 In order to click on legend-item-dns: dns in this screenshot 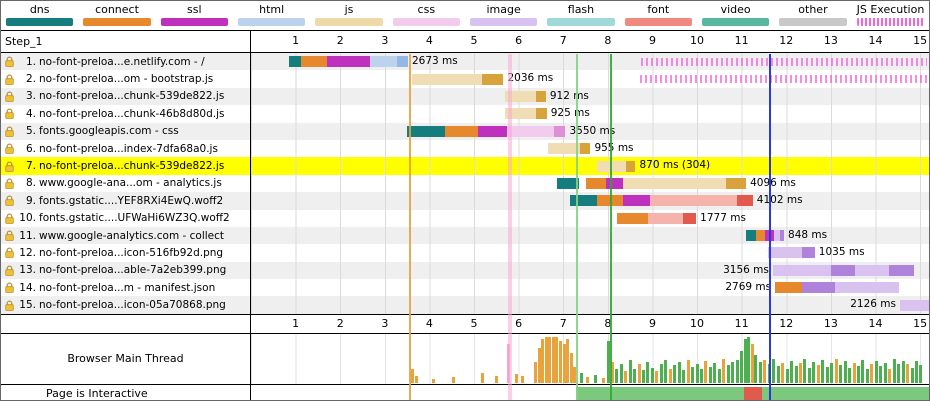, I will do `click(39, 15)`.